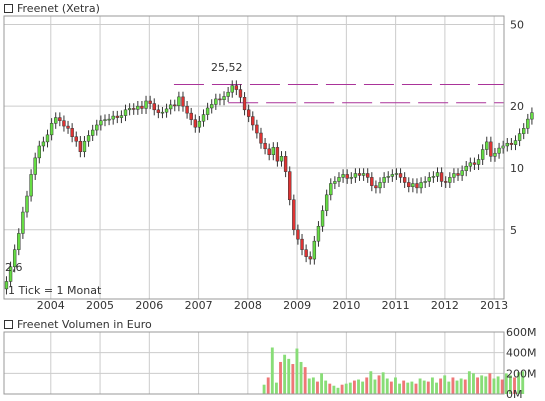 This screenshot has height=401, width=545. What do you see at coordinates (84, 324) in the screenshot?
I see `volume-legend-label: Freenet Volumen in Euro` at bounding box center [84, 324].